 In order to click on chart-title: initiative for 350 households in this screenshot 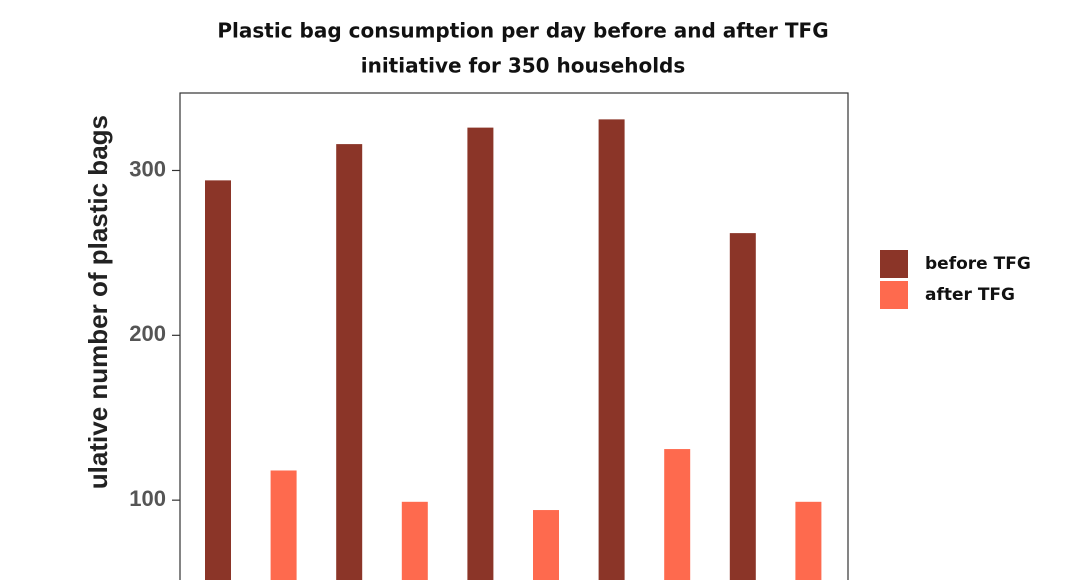, I will do `click(523, 66)`.